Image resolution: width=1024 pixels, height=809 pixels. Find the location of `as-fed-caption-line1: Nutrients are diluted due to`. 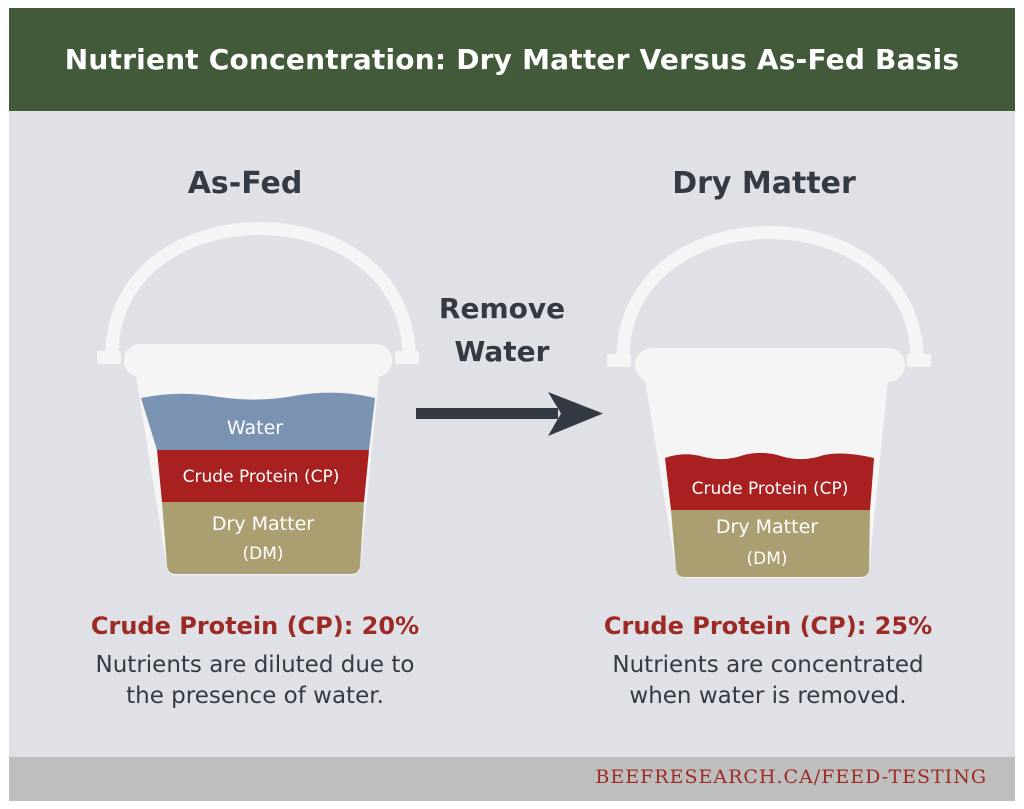

as-fed-caption-line1: Nutrients are diluted due to is located at coordinates (255, 665).